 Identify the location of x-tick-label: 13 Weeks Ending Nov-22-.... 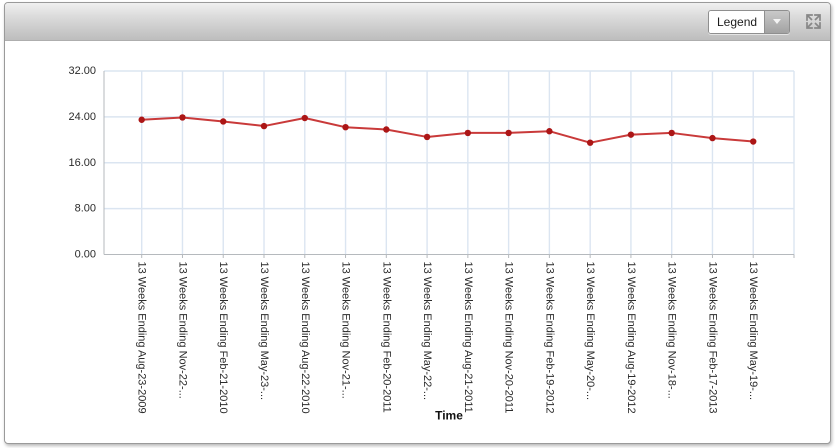
(182, 330).